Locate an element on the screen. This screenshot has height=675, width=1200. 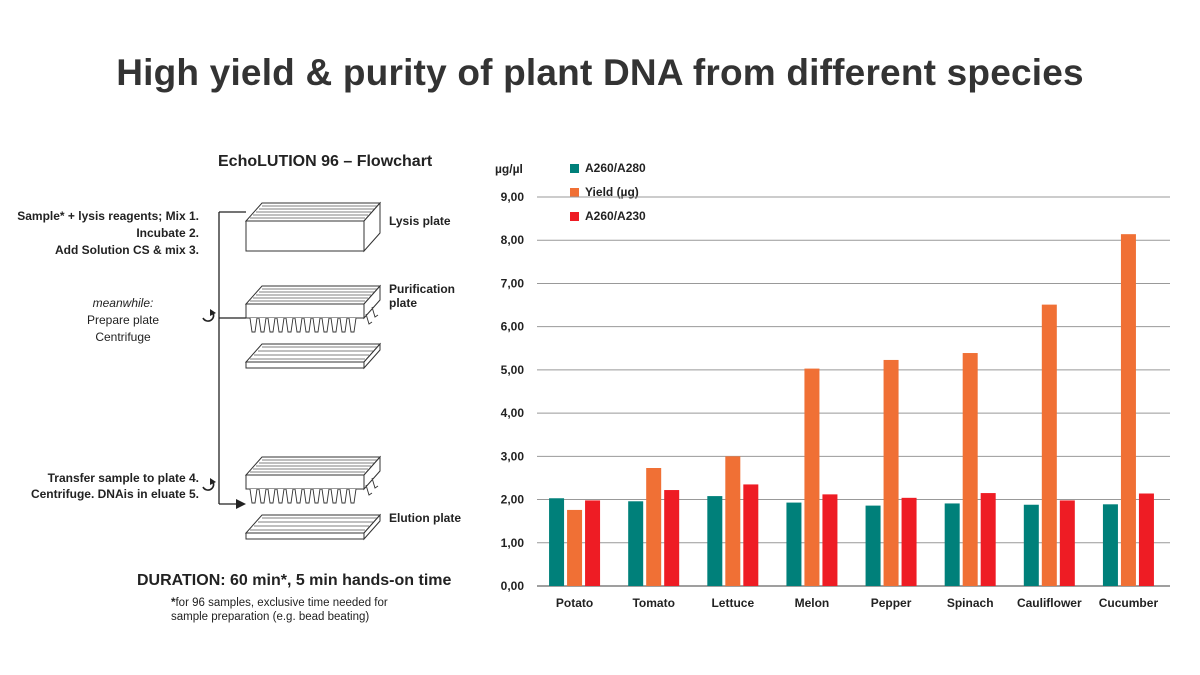
y-tick-label: 0,00 is located at coordinates (513, 586).